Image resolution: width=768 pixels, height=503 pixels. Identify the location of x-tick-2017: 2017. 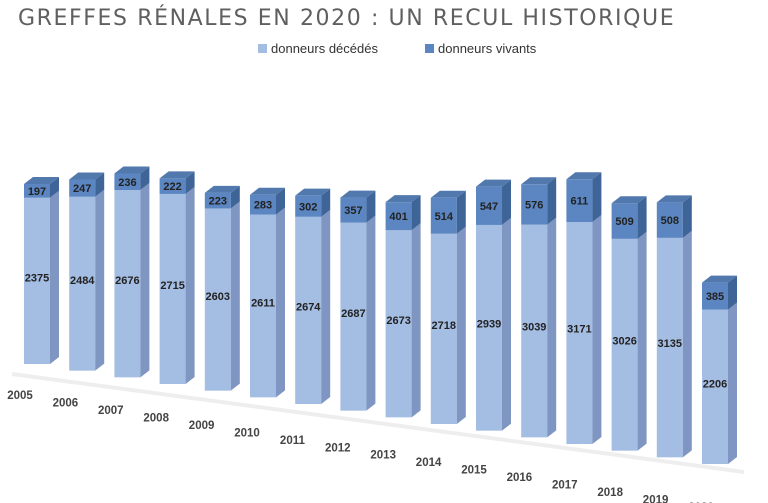
(565, 486).